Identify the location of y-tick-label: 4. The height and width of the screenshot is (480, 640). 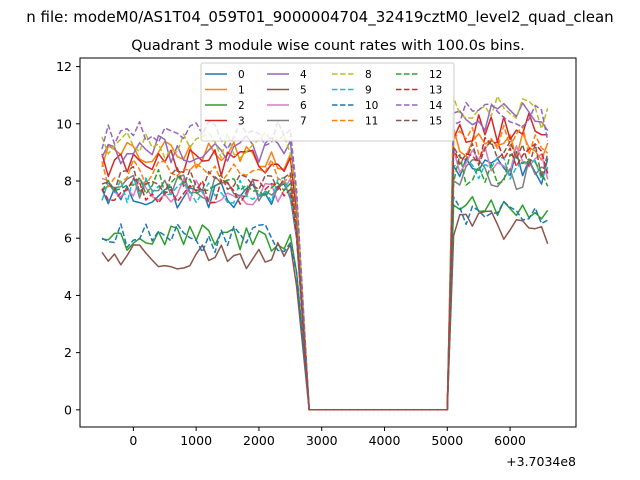
(68, 295).